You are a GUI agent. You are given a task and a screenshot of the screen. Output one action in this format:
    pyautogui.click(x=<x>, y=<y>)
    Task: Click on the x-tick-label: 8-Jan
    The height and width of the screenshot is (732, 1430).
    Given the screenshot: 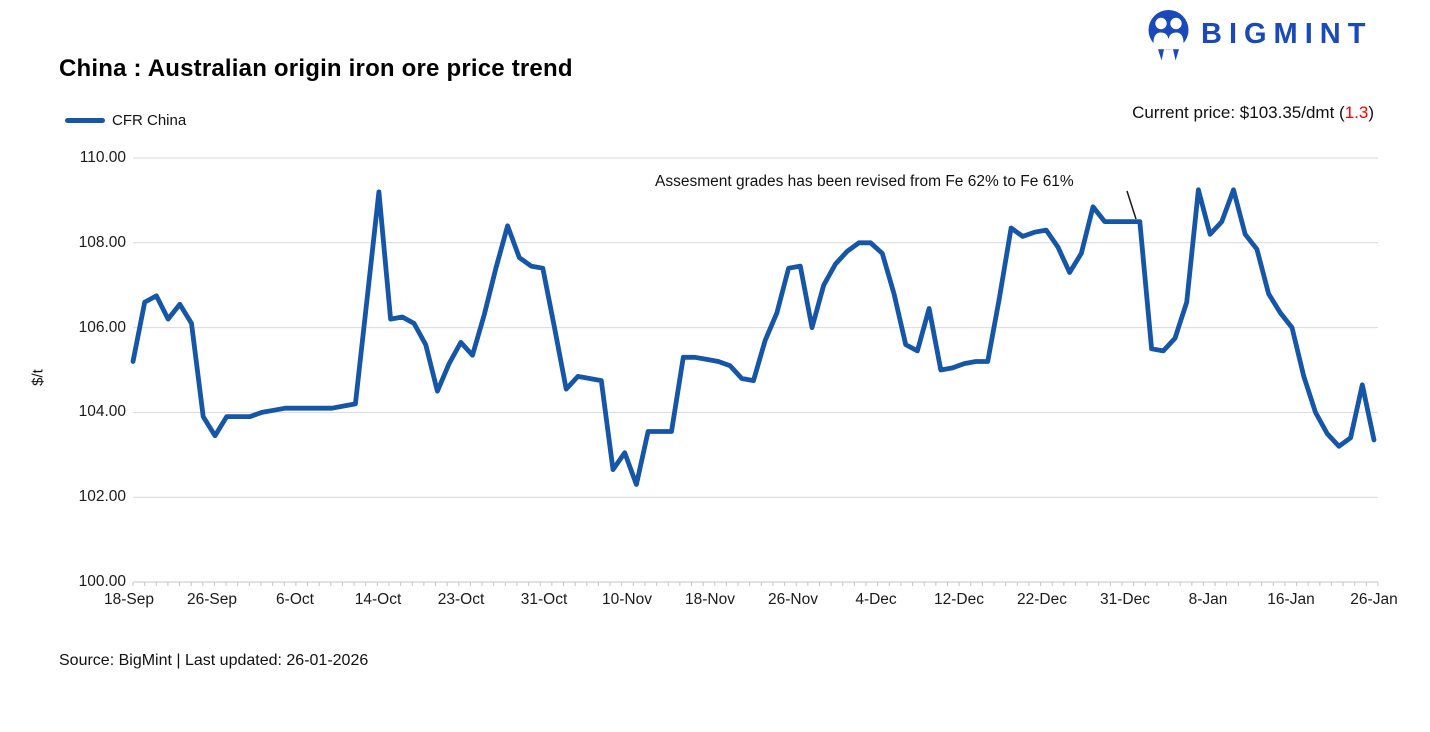 What is the action you would take?
    pyautogui.click(x=1208, y=599)
    